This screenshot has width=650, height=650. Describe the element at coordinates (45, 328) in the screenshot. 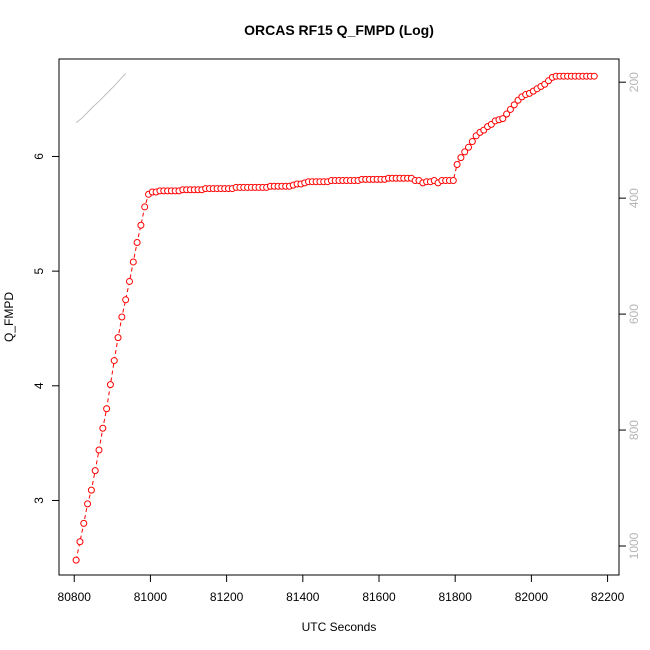

I see `y-axis-left: 3 4 5 6` at that location.